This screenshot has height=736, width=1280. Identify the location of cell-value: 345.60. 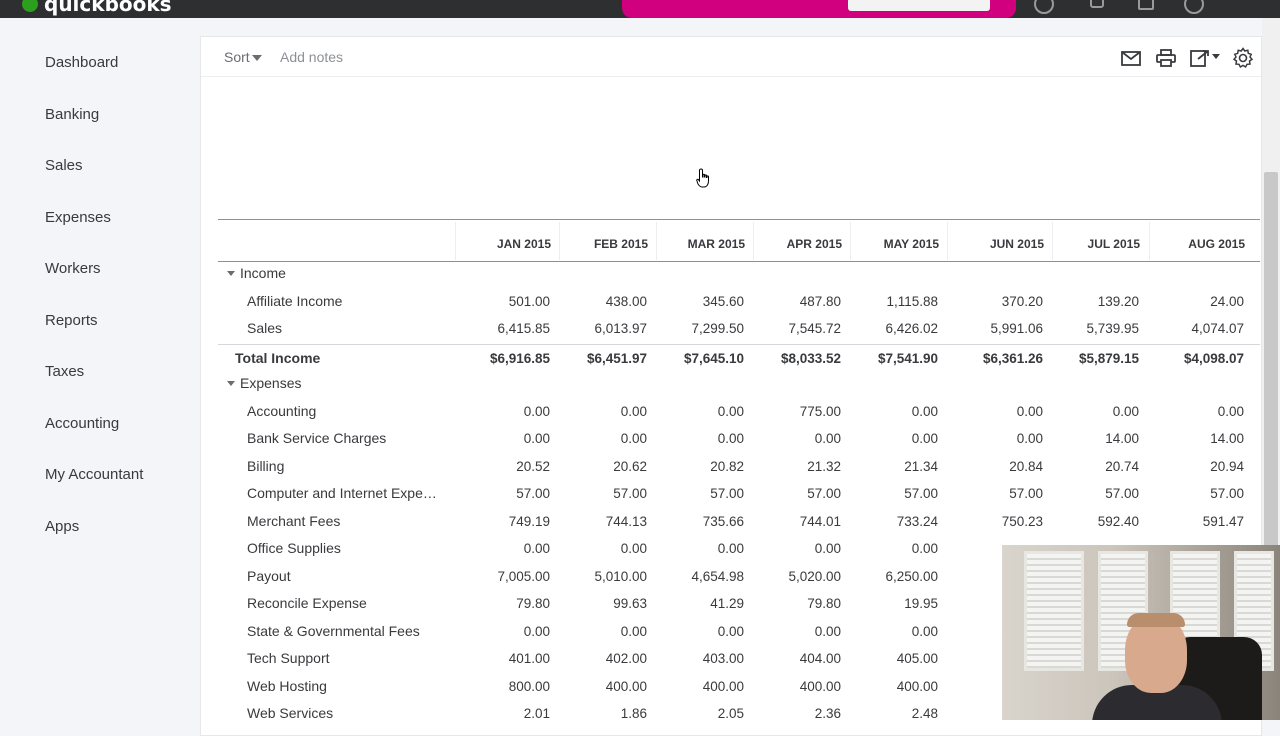
(723, 301).